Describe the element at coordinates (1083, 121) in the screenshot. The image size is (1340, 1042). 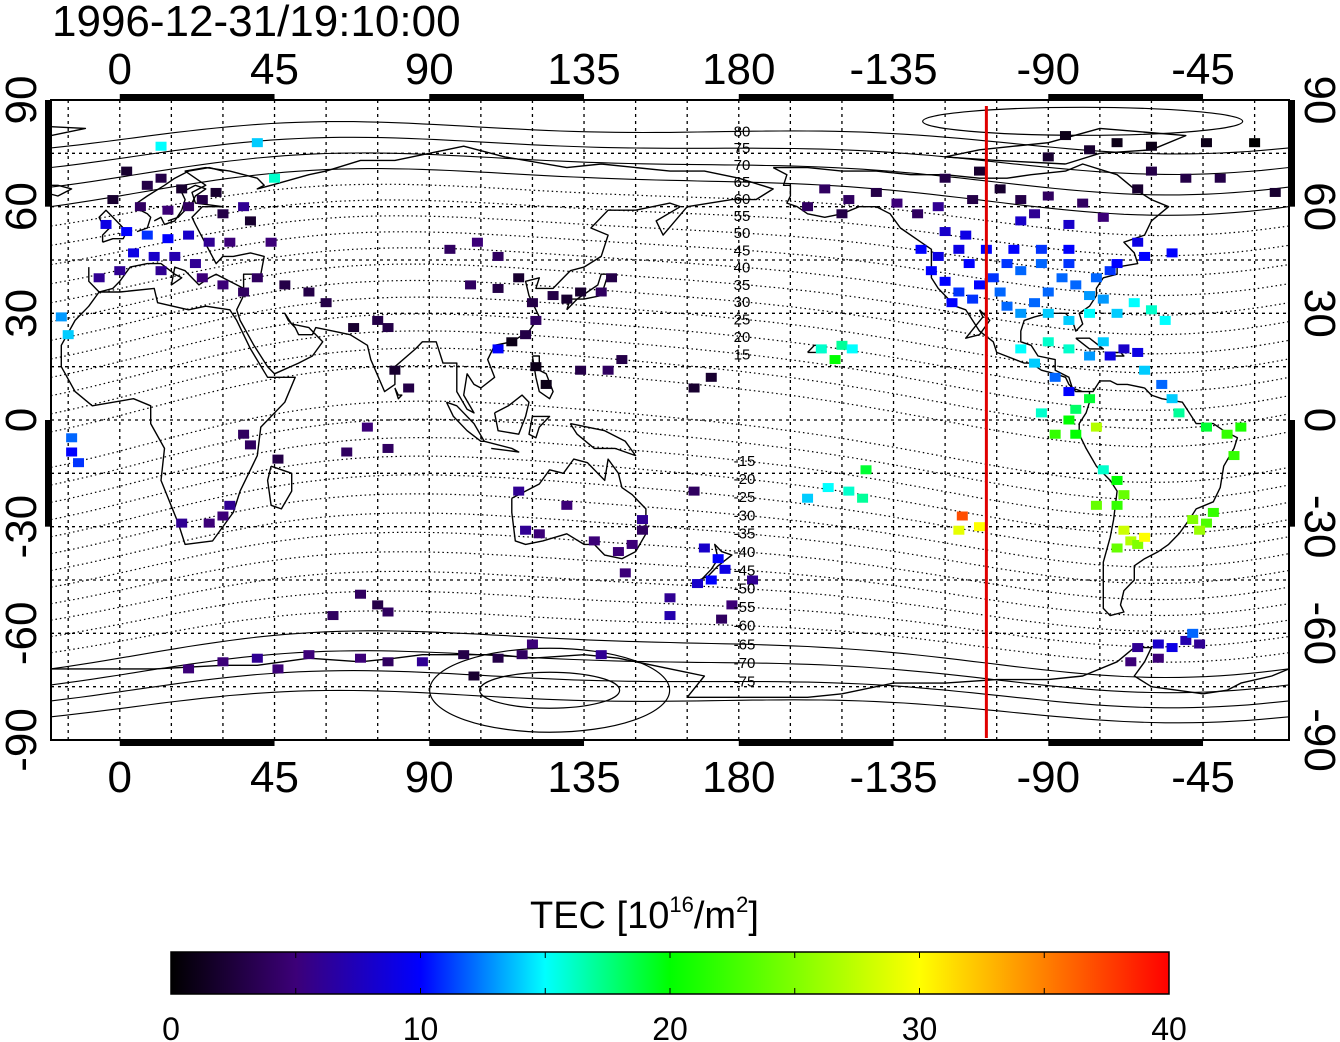
I see `mag-pole-contour-north` at that location.